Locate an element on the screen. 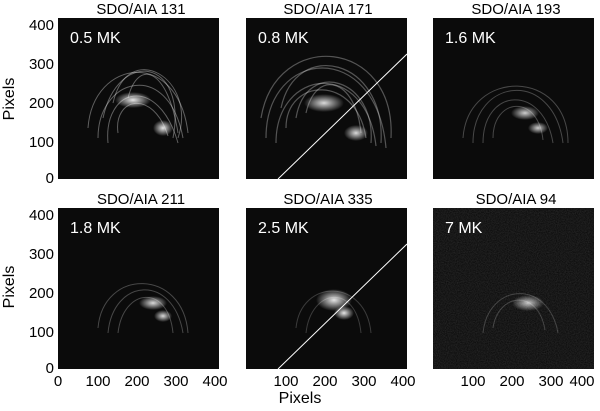 This screenshot has height=411, width=600. temperature-label-94: 7 MK is located at coordinates (464, 228).